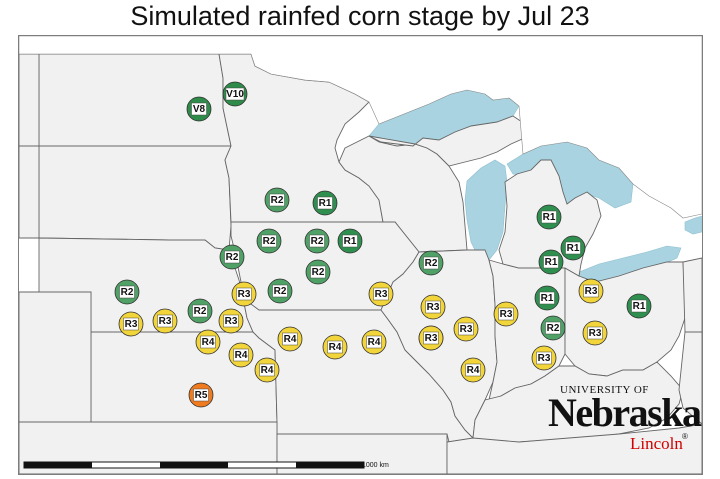  I want to click on state-west-virginia-edge, so click(690, 378).